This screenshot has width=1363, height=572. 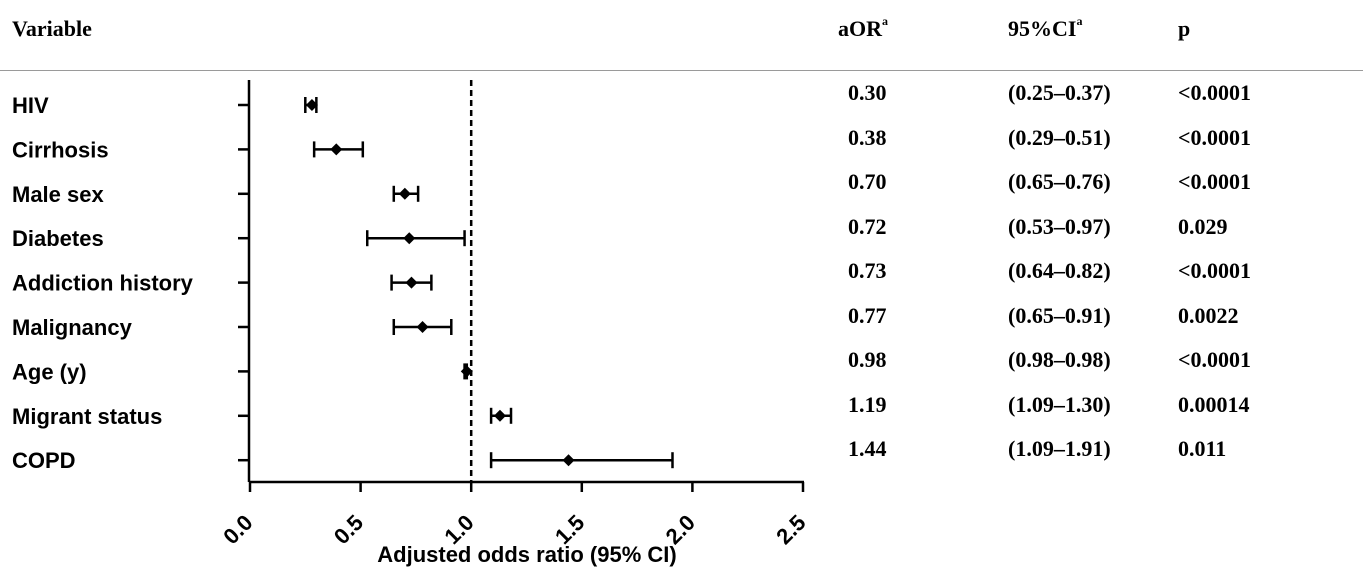 I want to click on x-axis-label: Adjusted odds ratio (95% CI), so click(x=526, y=554).